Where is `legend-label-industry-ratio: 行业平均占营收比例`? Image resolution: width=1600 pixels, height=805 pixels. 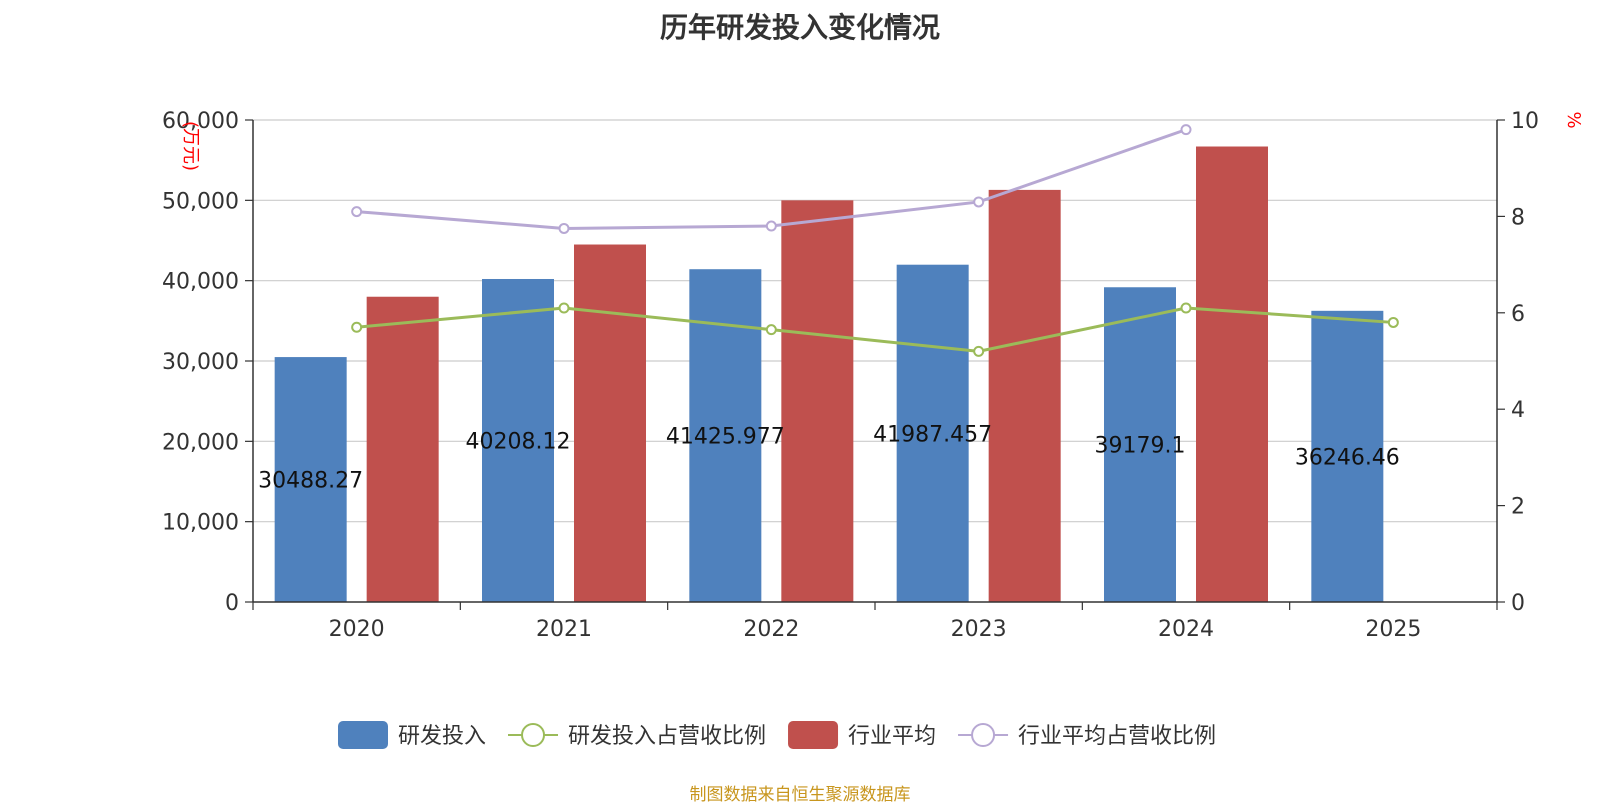
legend-label-industry-ratio: 行业平均占营收比例 is located at coordinates (1117, 736).